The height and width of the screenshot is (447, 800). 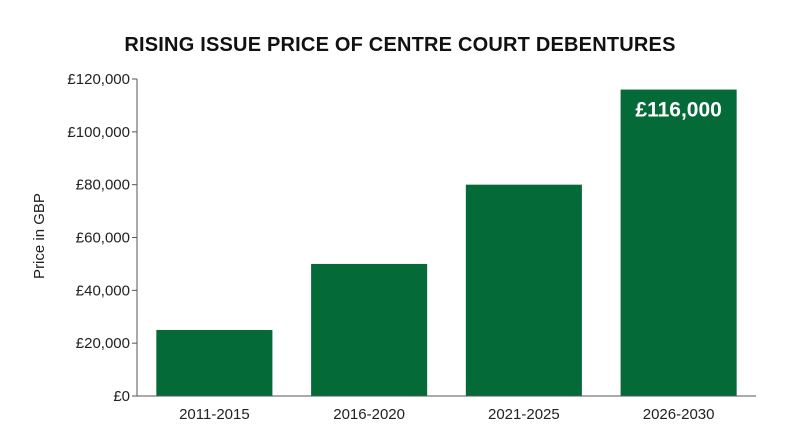 What do you see at coordinates (523, 290) in the screenshot?
I see `bar-2021-2025` at bounding box center [523, 290].